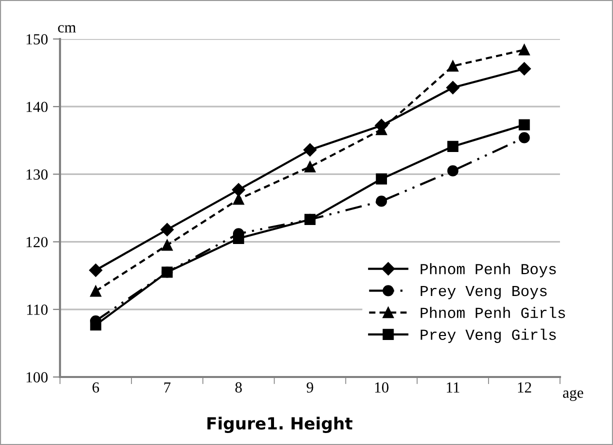  What do you see at coordinates (96, 387) in the screenshot?
I see `x-tick-label: 6` at bounding box center [96, 387].